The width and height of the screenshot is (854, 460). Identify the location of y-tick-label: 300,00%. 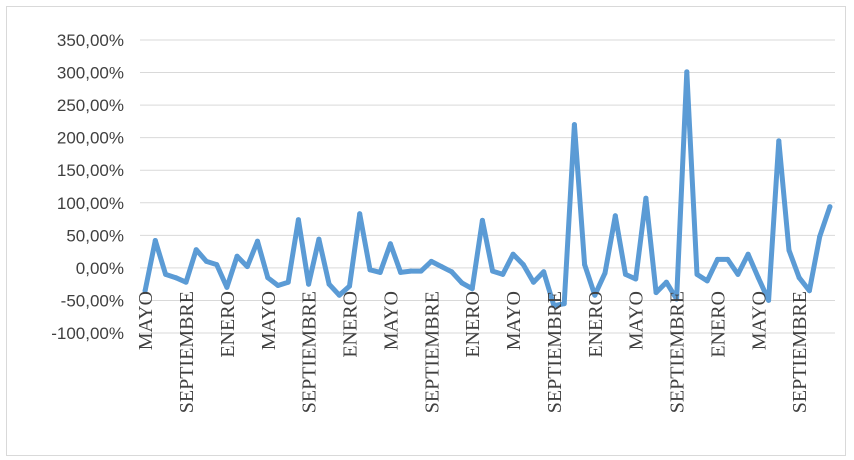
(90, 73).